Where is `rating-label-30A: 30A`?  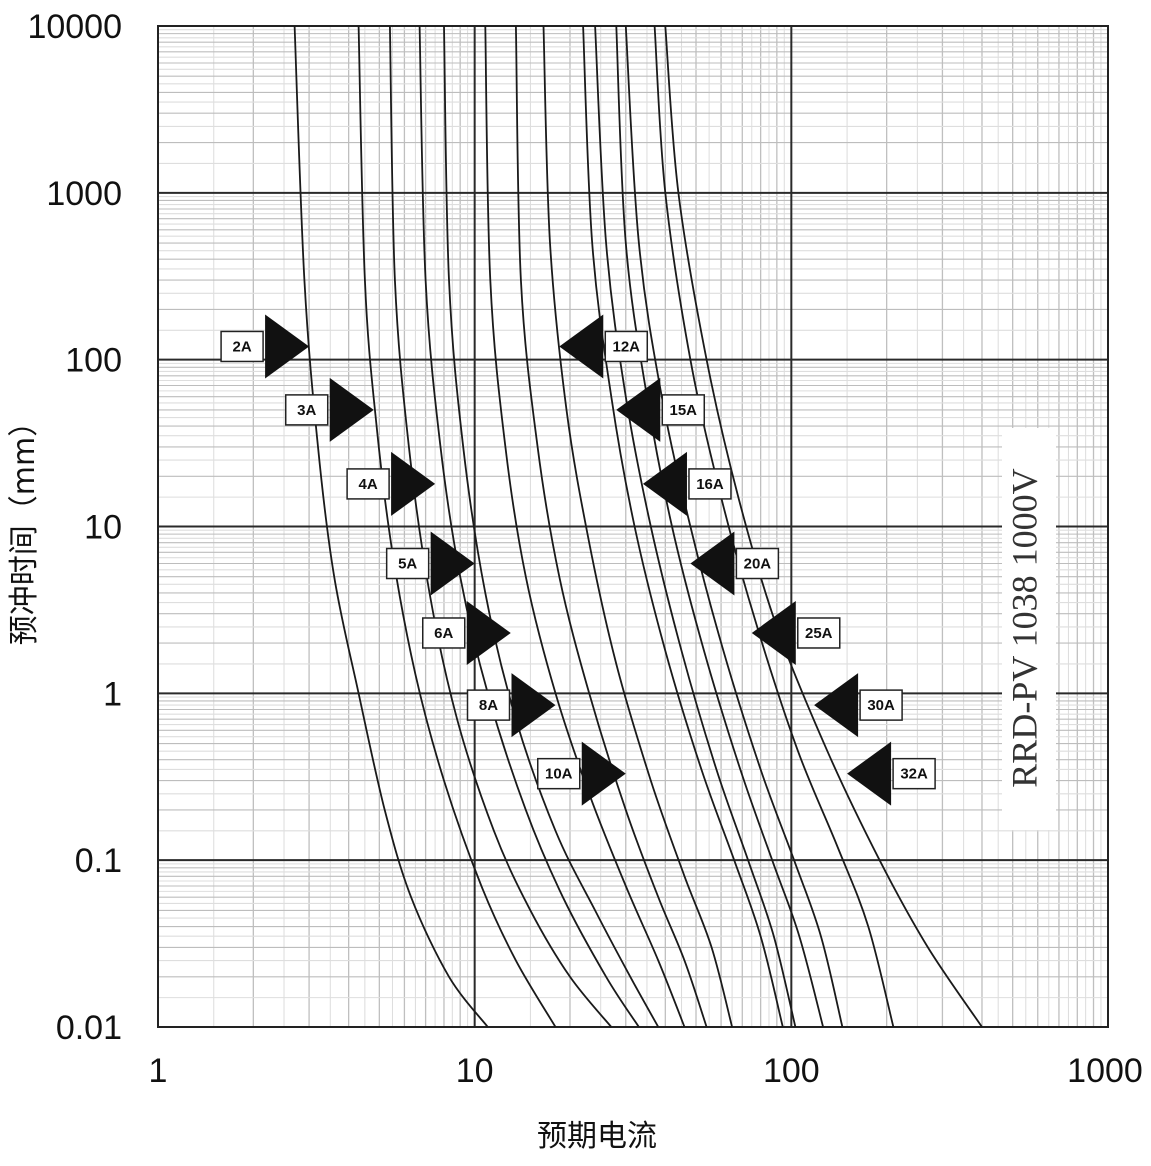 rating-label-30A: 30A is located at coordinates (858, 705).